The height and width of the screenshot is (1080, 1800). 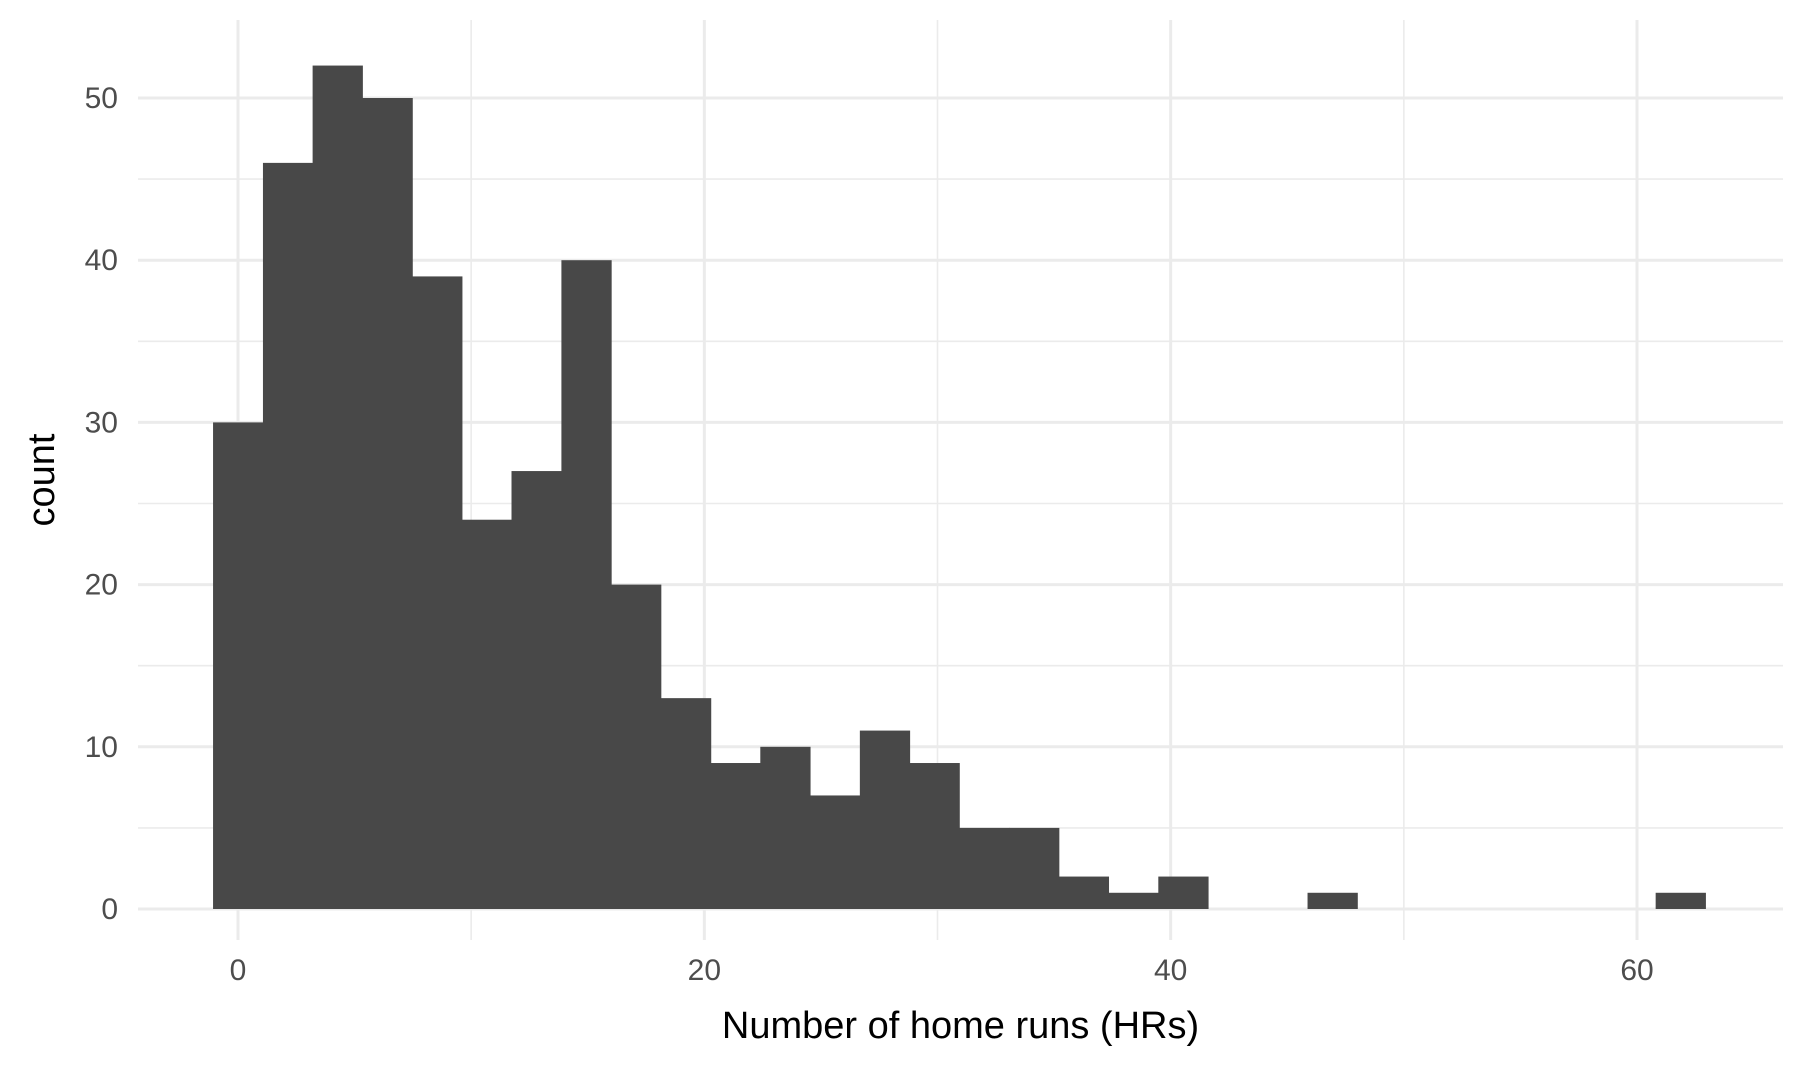 What do you see at coordinates (101, 98) in the screenshot?
I see `y-tick-label: 50` at bounding box center [101, 98].